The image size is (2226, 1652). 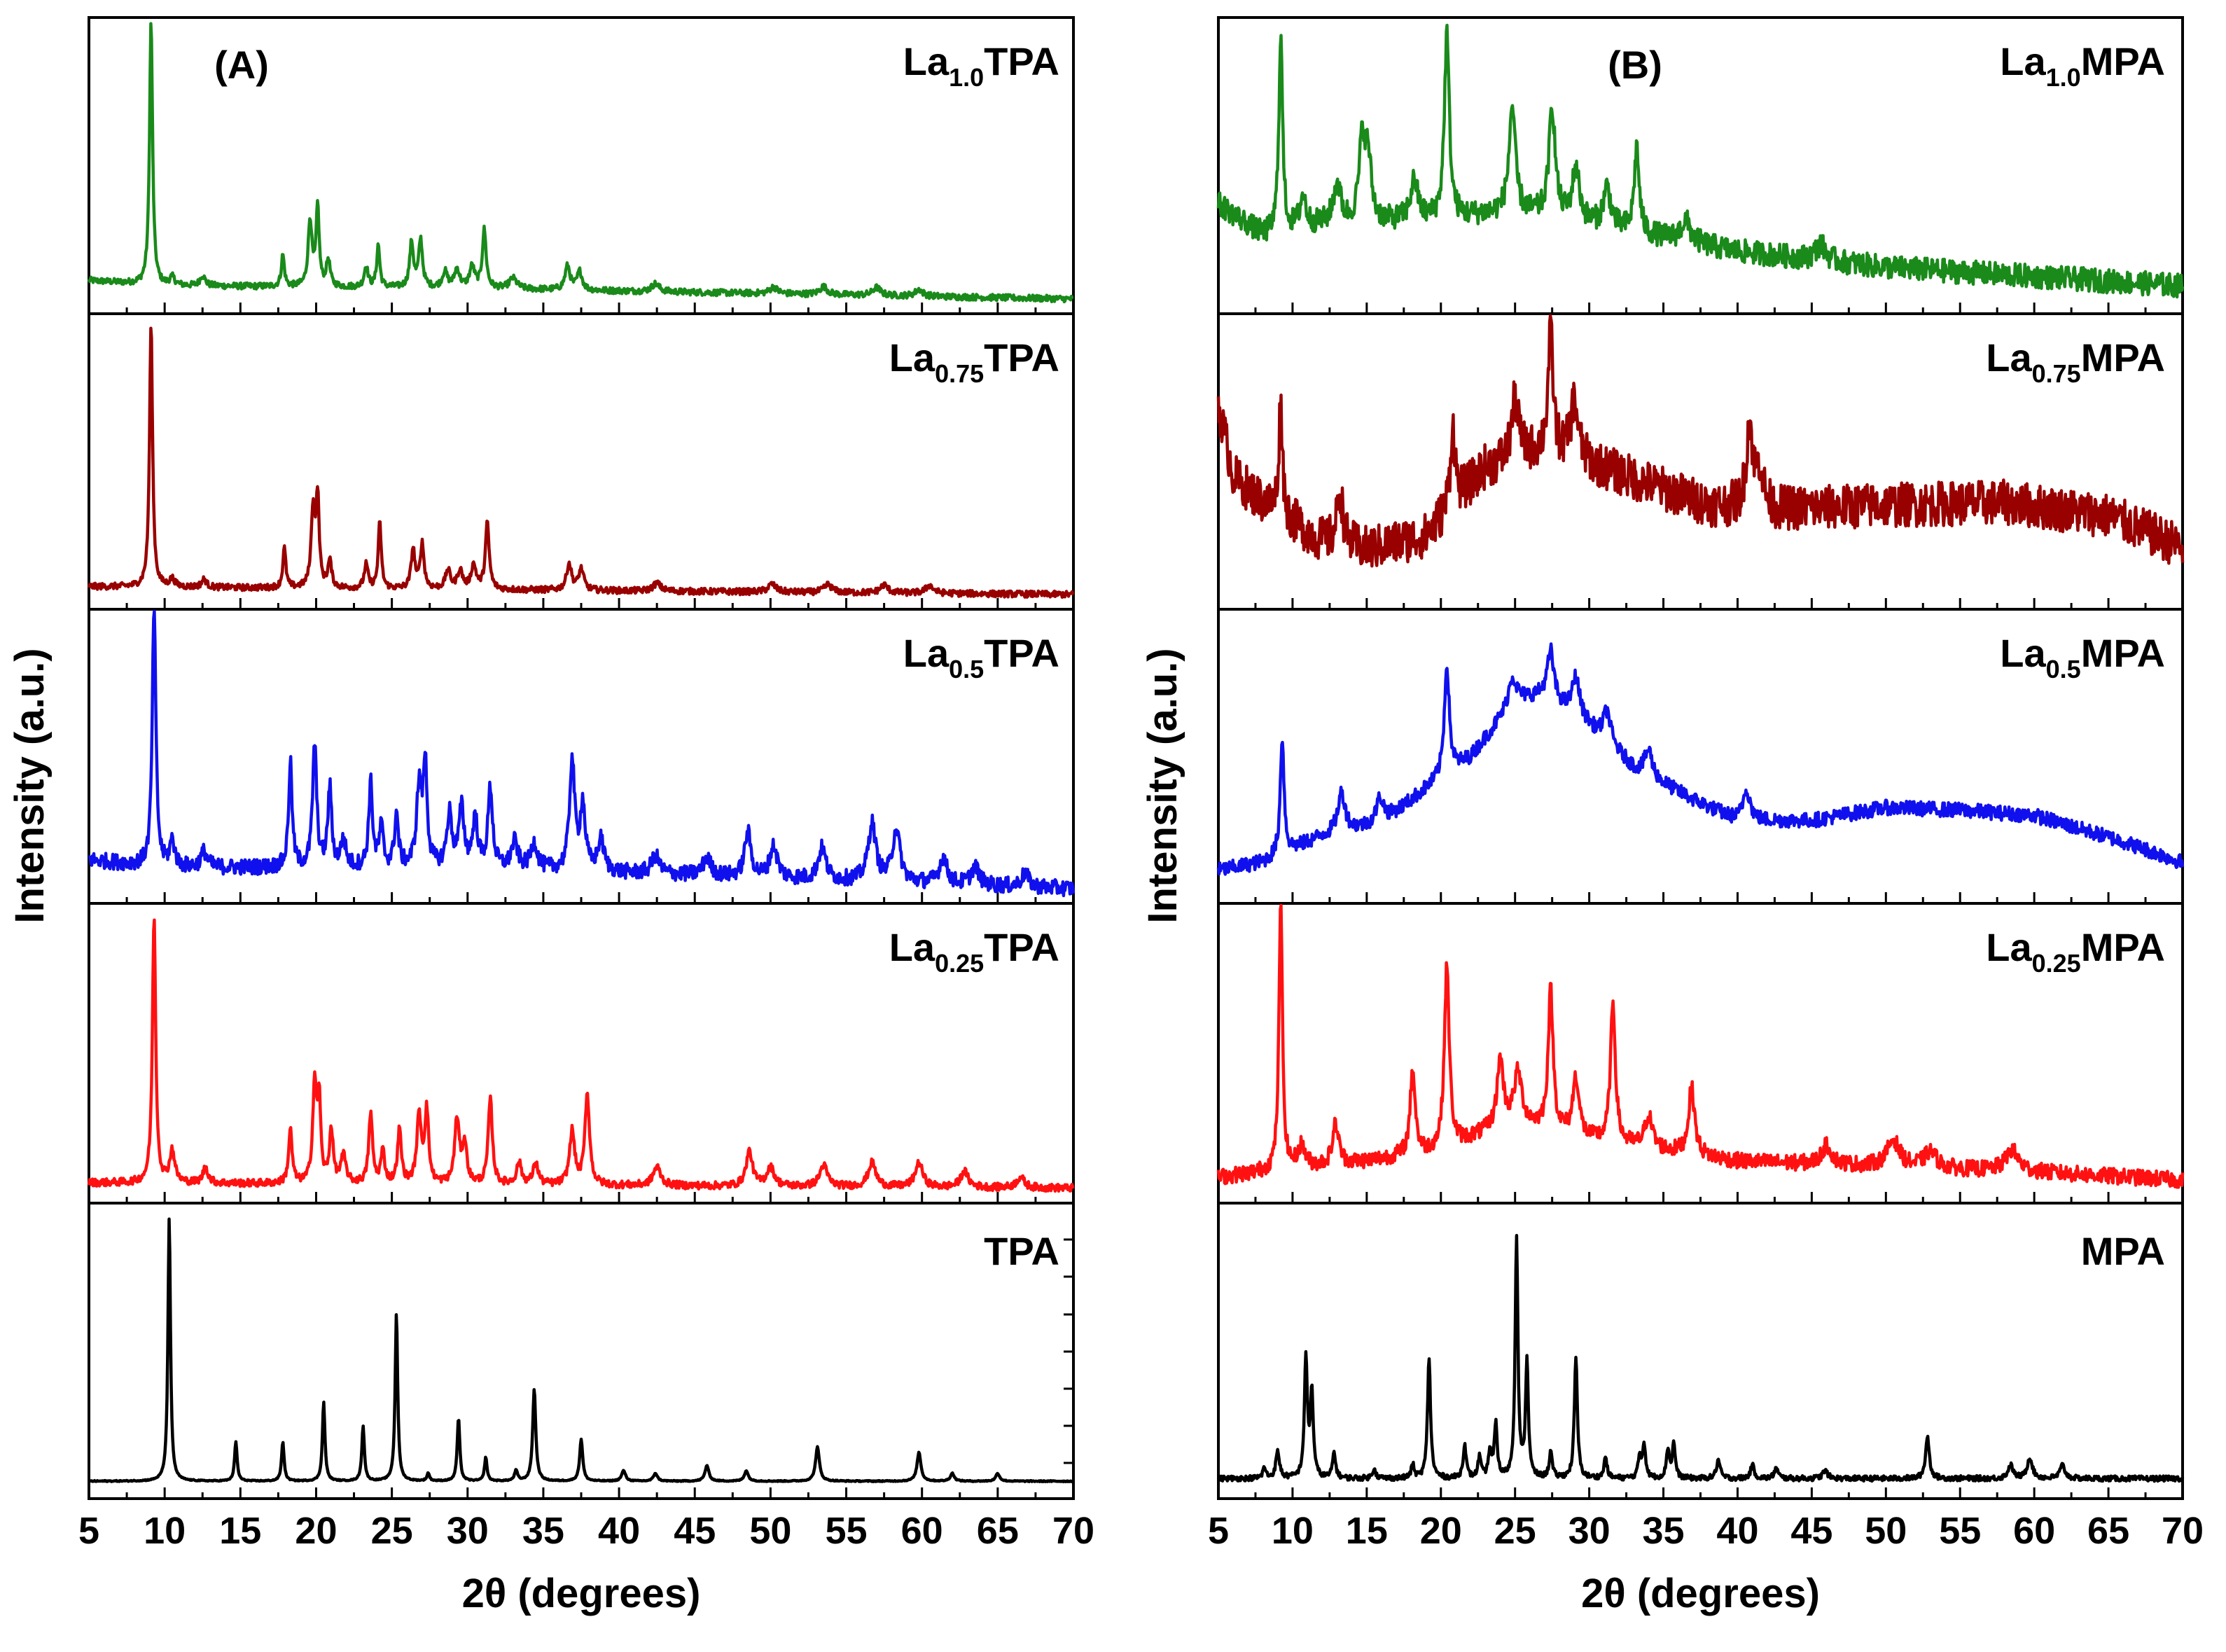 What do you see at coordinates (581, 462) in the screenshot?
I see `series-line-La0.75TPA` at bounding box center [581, 462].